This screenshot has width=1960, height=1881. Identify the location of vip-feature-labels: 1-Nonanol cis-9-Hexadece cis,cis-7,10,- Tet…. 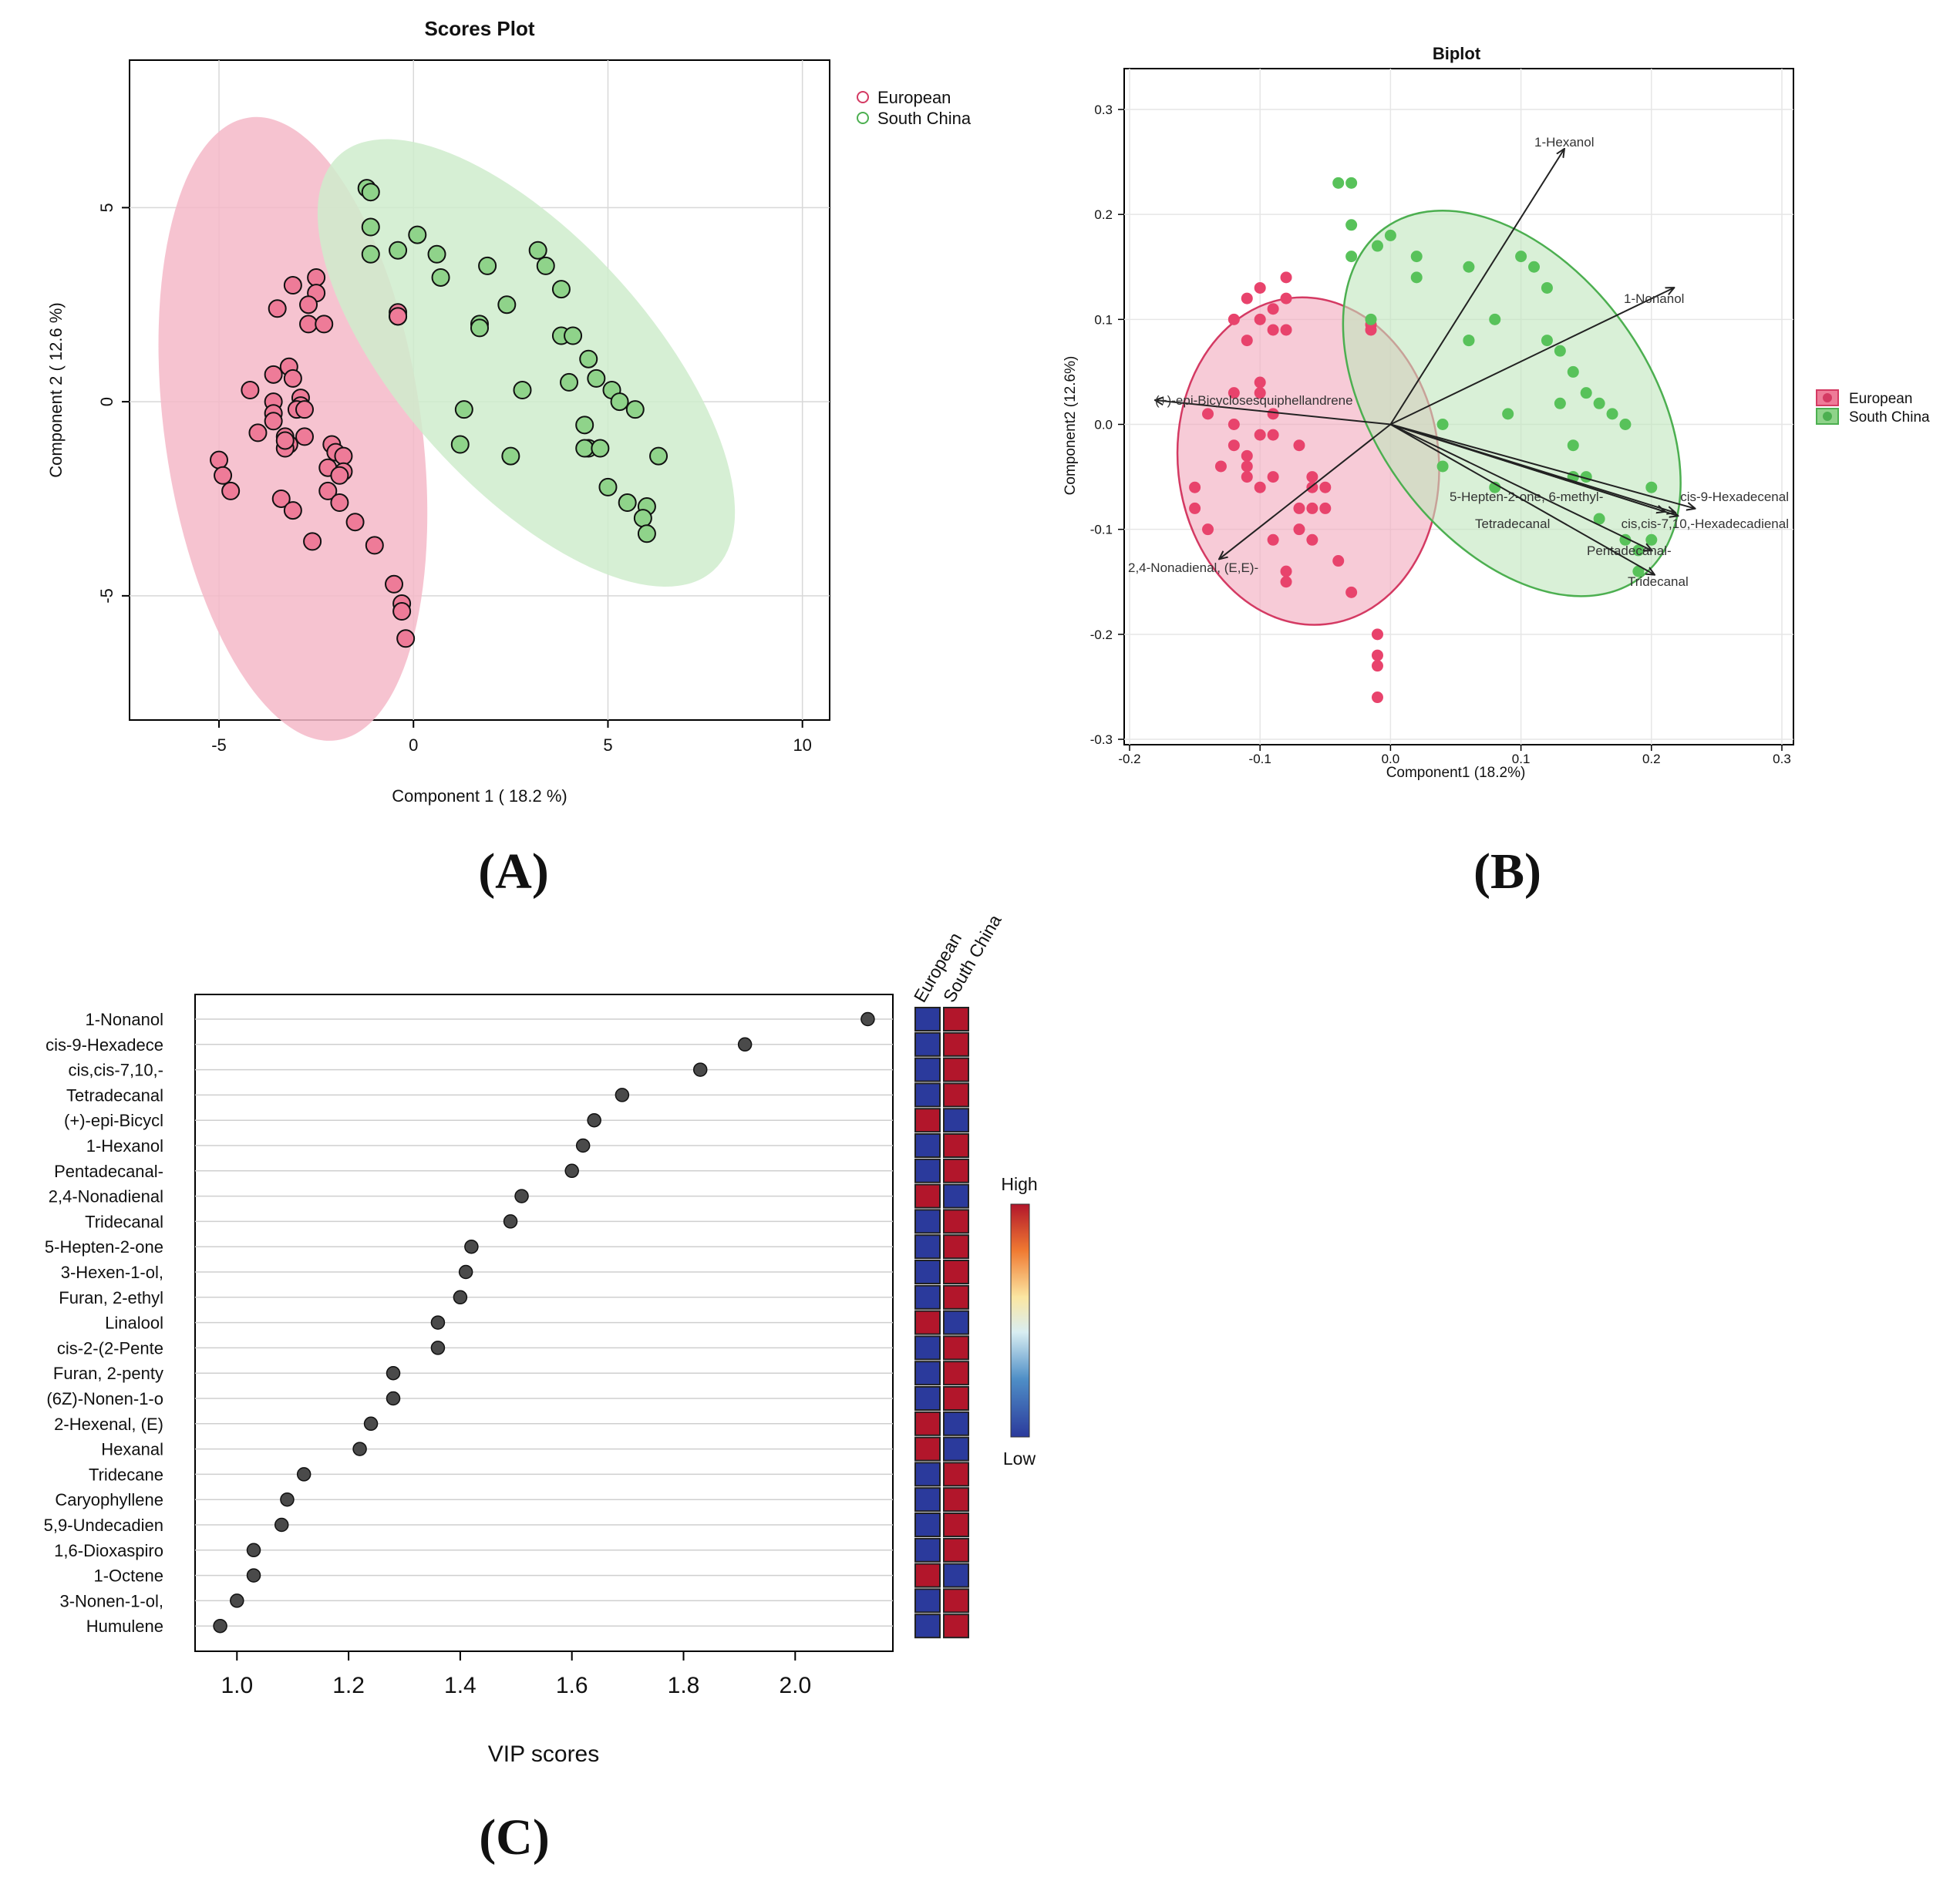
(103, 1323).